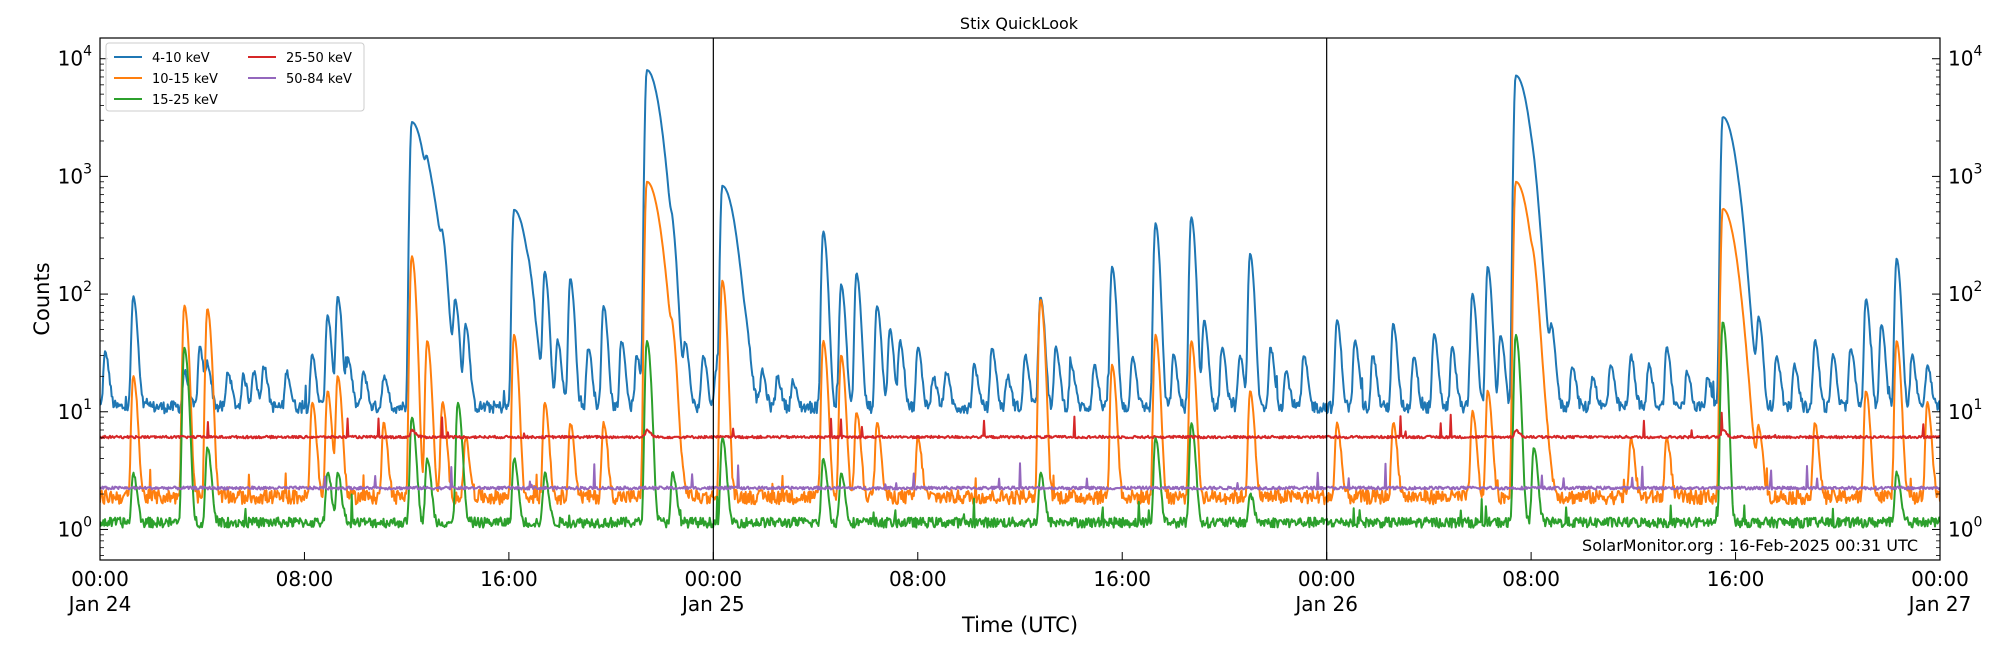  I want to click on legend-label: 4-10 keV, so click(181, 58).